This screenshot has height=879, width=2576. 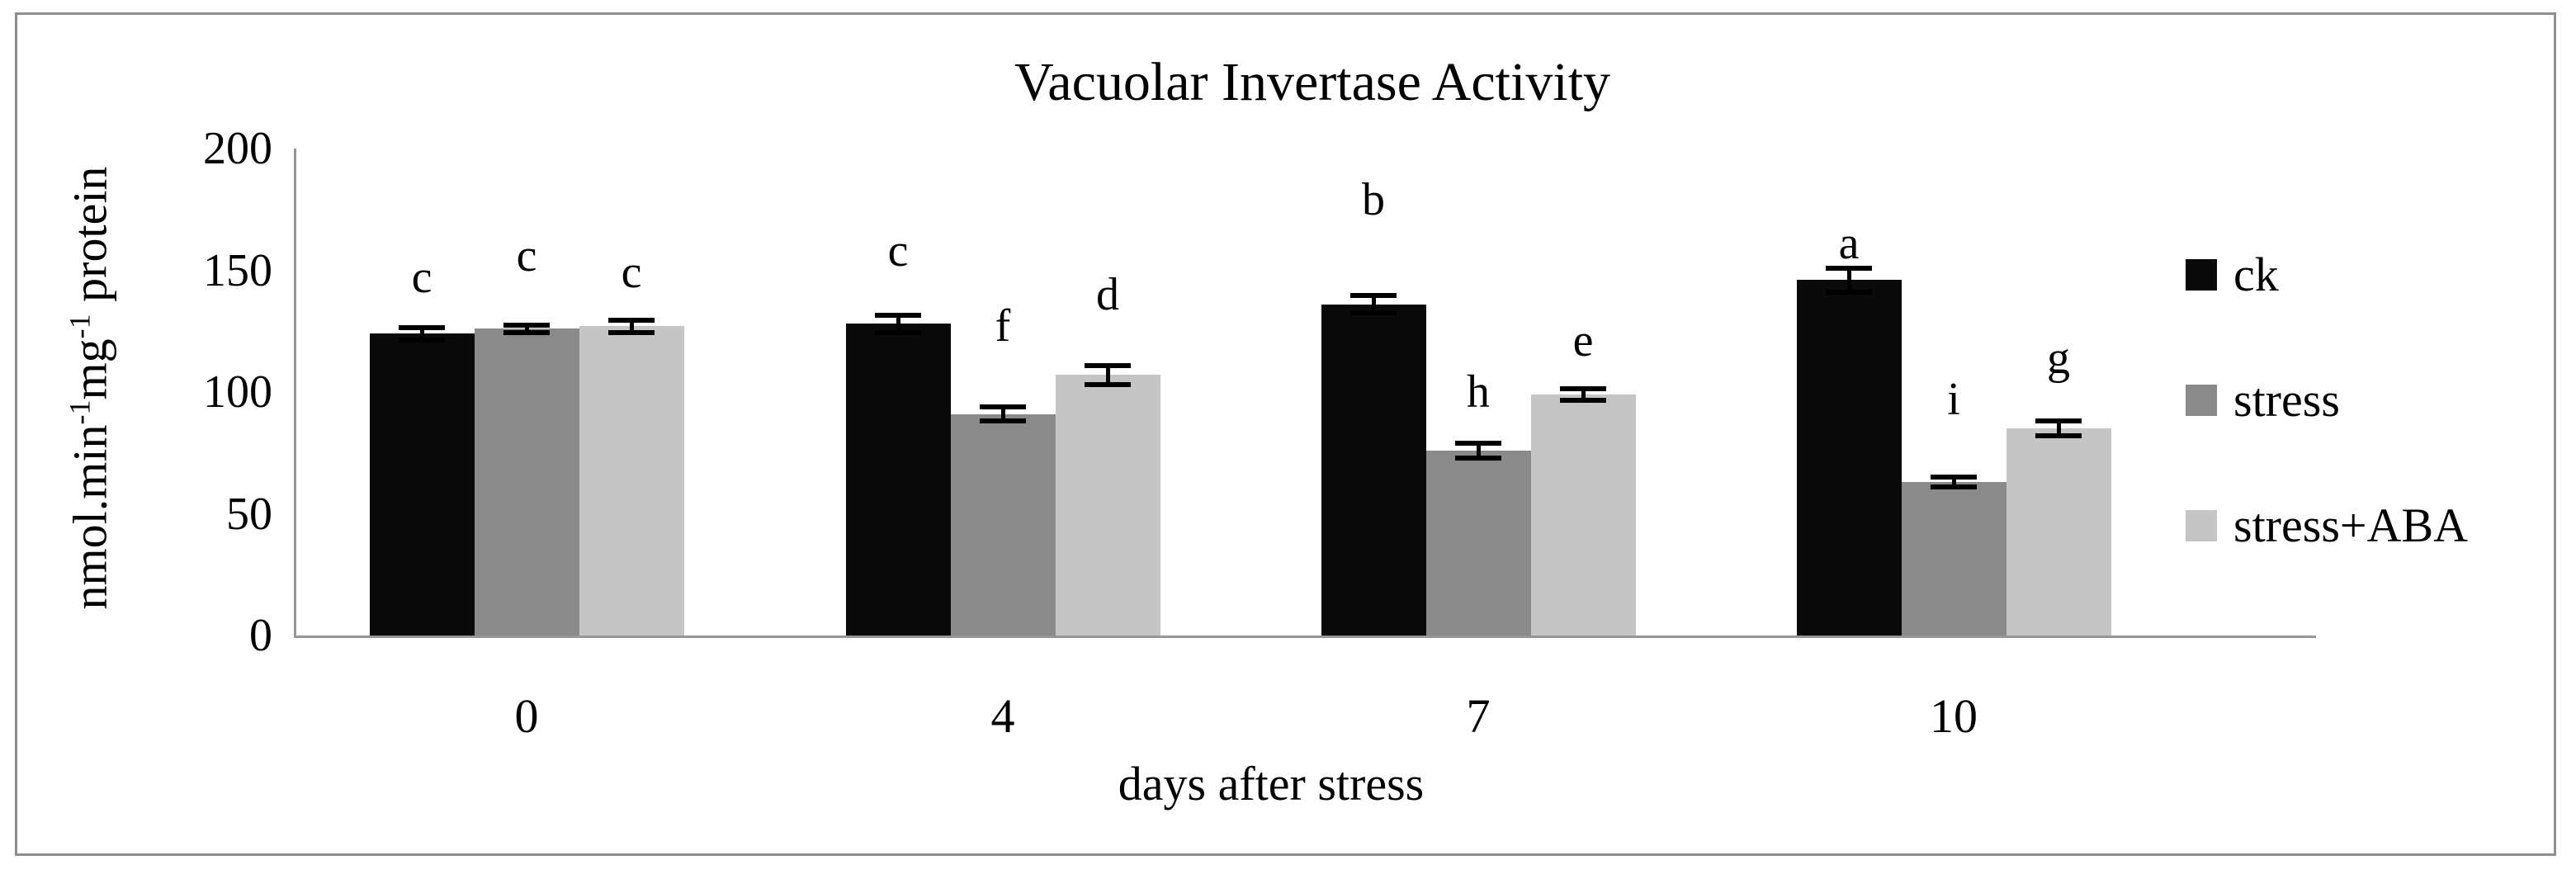 I want to click on sig-letter-f-stress-day4: f, so click(x=1003, y=326).